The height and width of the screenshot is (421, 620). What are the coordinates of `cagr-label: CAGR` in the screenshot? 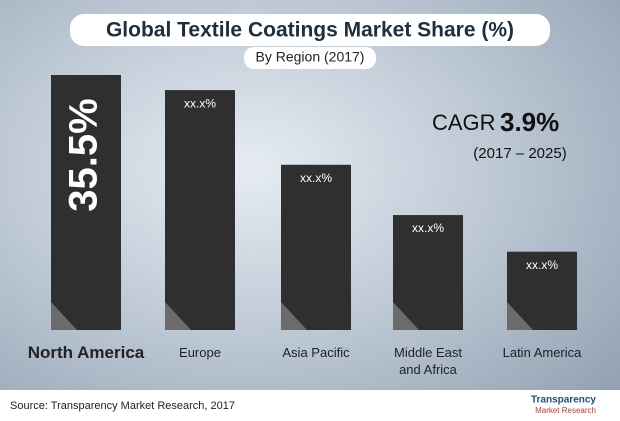 It's located at (464, 122).